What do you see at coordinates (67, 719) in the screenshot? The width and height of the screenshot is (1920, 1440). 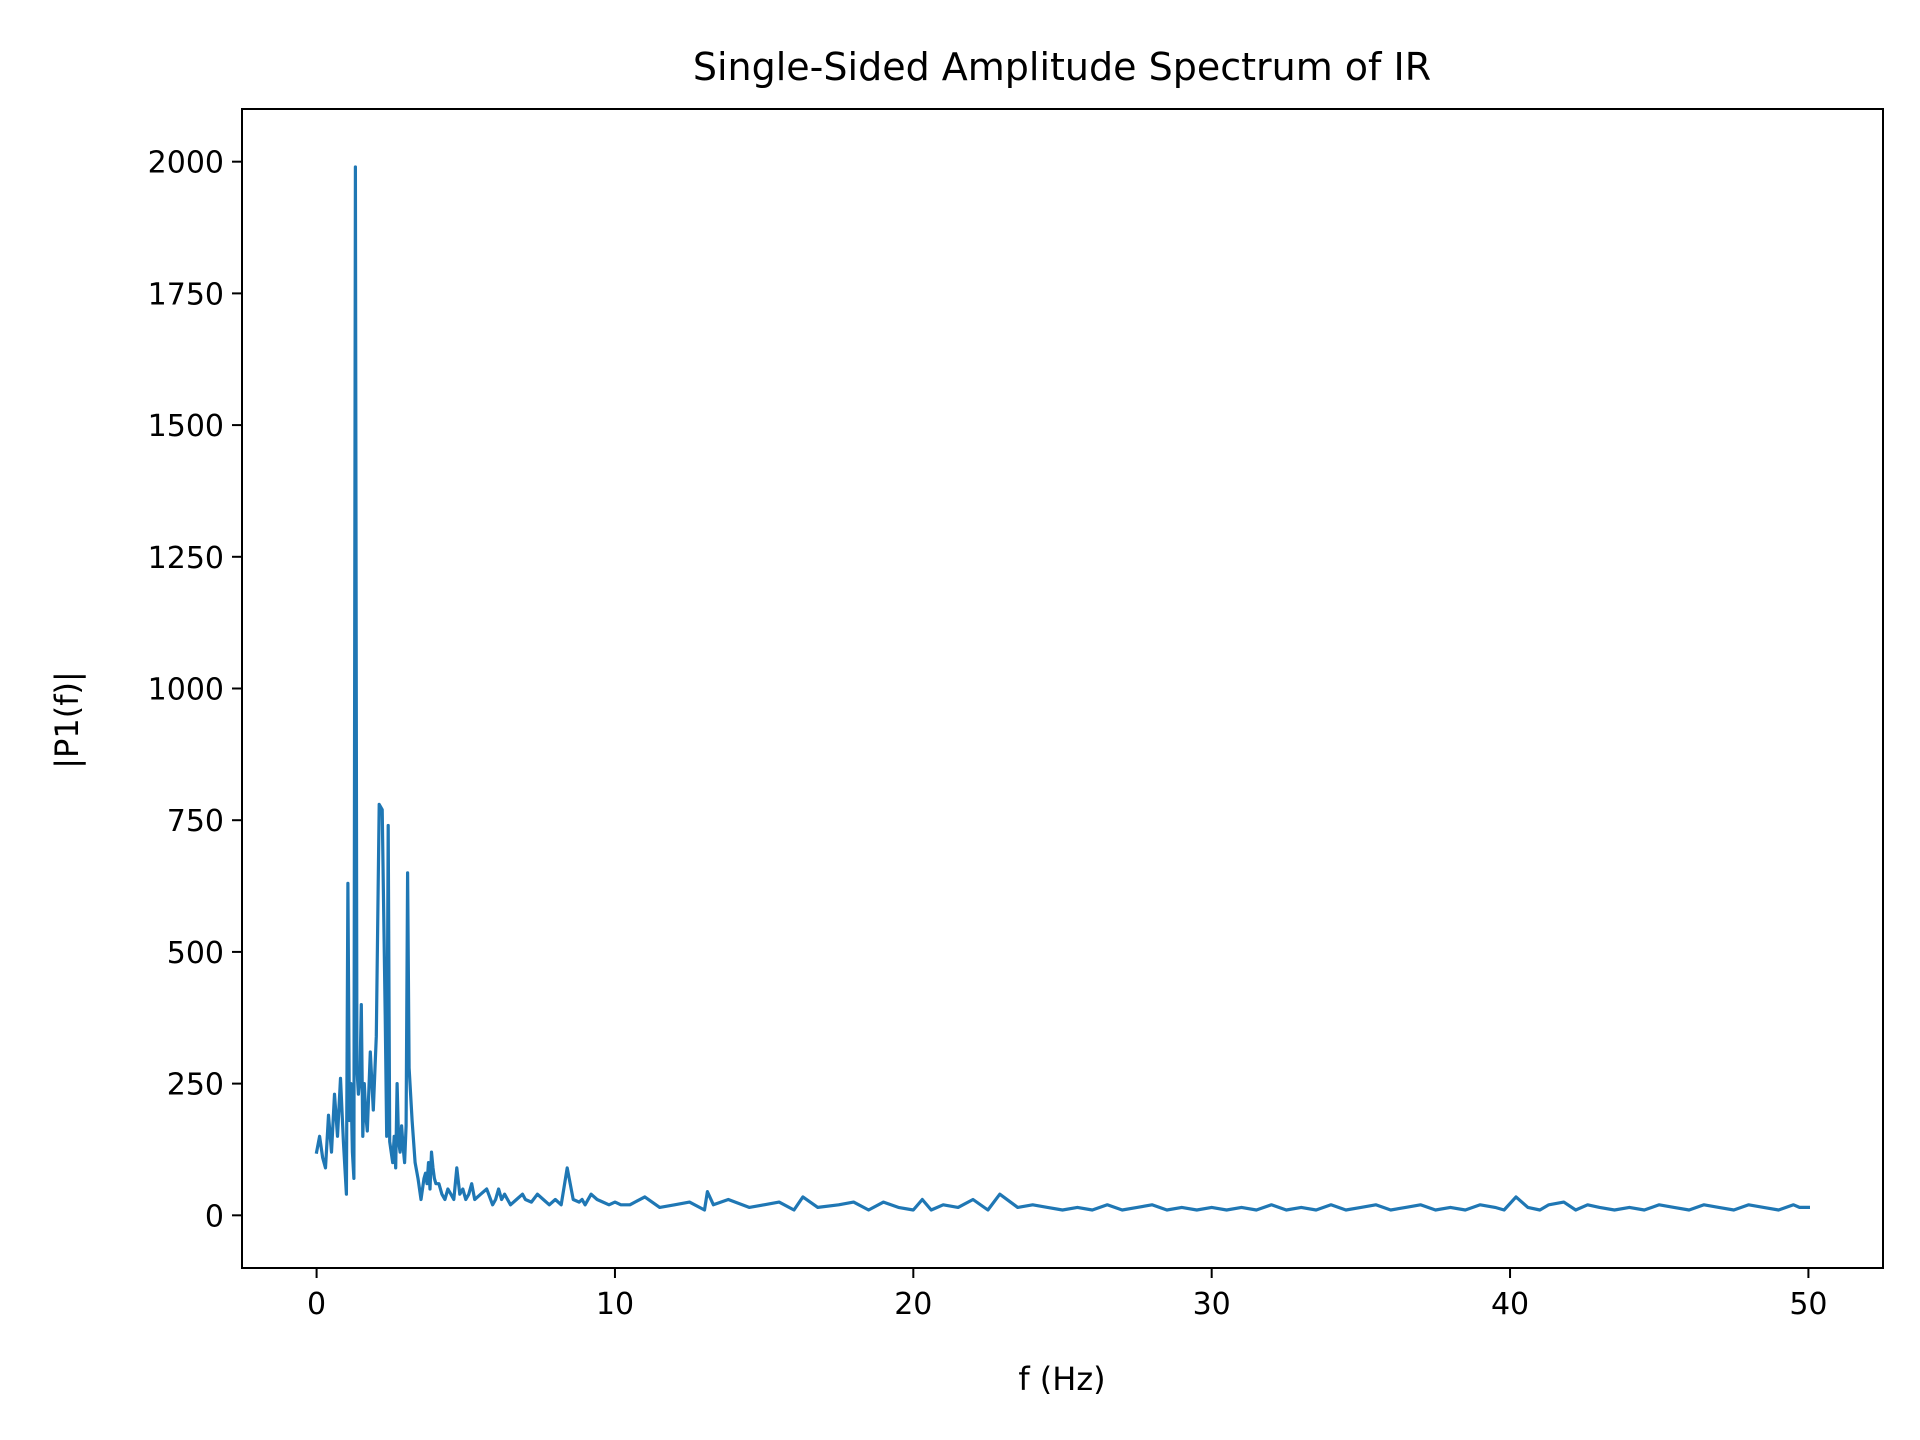 I see `y-axis-label: |P1(f)|` at bounding box center [67, 719].